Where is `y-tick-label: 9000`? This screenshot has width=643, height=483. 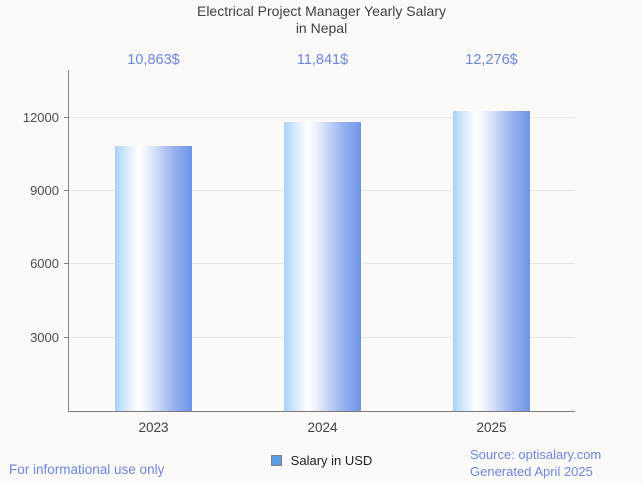
y-tick-label: 9000 is located at coordinates (44, 191).